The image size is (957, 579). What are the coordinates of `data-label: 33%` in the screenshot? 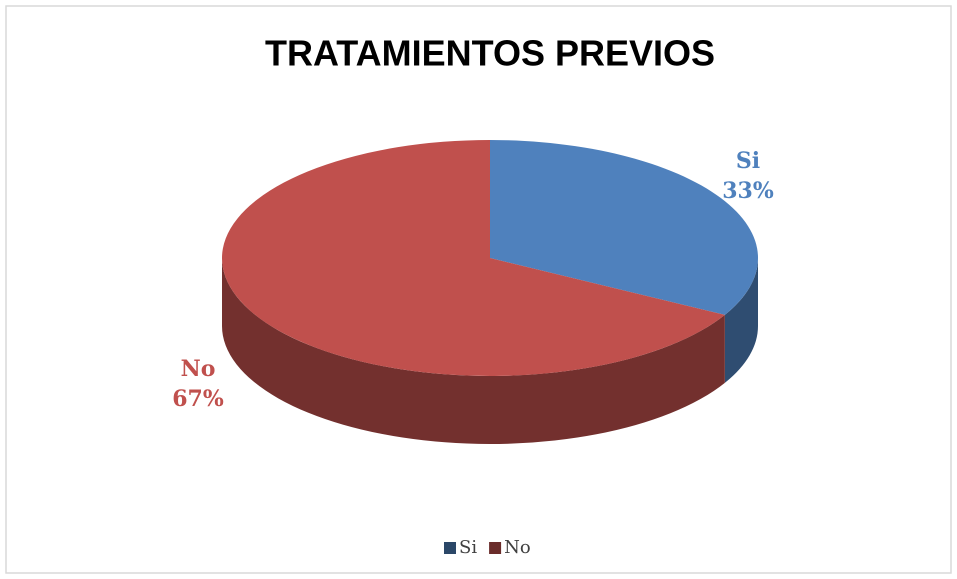 It's located at (748, 191).